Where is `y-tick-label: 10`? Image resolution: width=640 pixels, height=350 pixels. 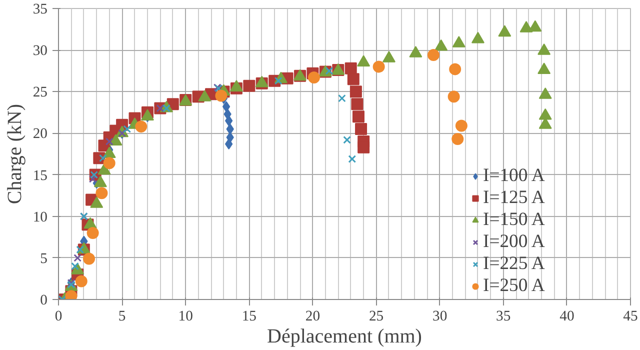
y-tick-label: 10 is located at coordinates (40, 217).